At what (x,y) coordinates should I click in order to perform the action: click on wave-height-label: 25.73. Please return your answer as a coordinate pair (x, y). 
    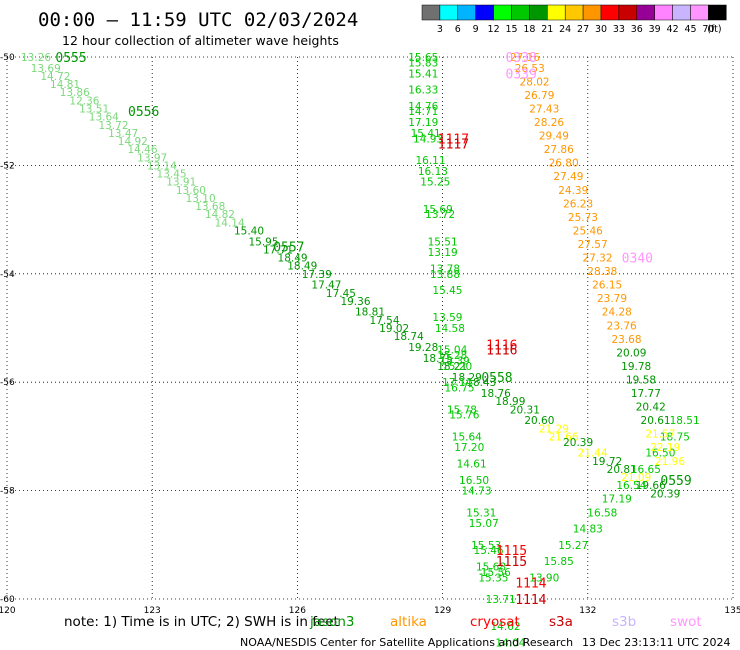
    Looking at the image, I should click on (583, 218).